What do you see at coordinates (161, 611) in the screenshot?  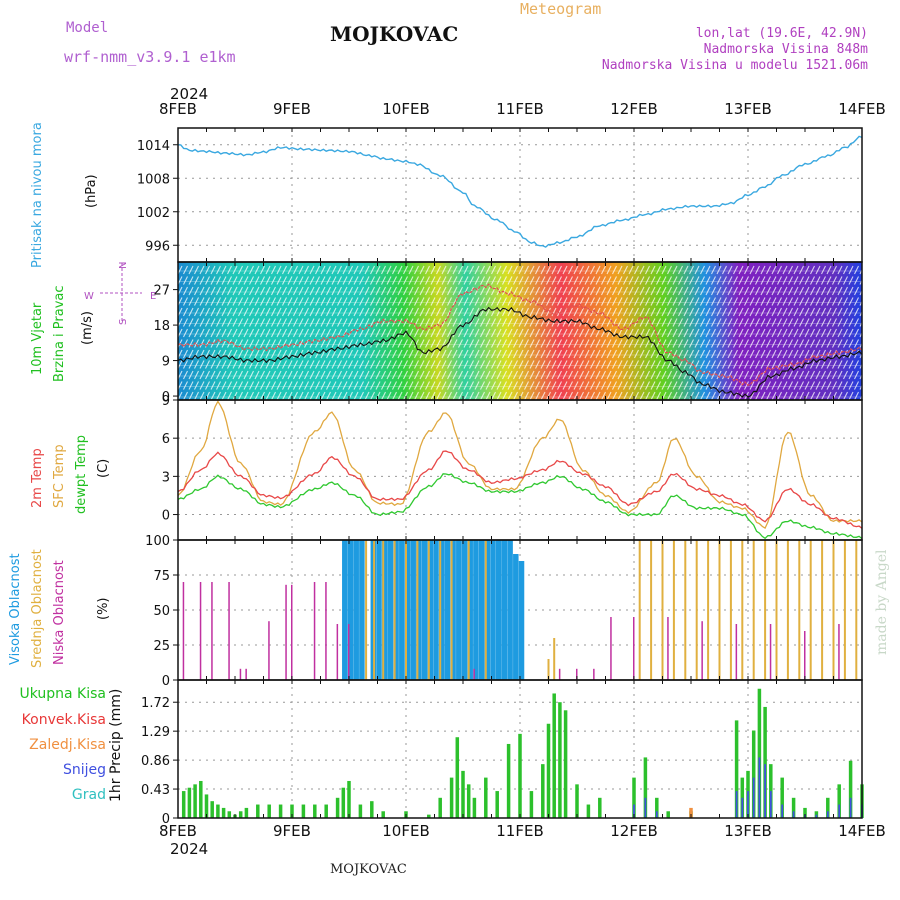 I see `y-tick-label: 50` at bounding box center [161, 611].